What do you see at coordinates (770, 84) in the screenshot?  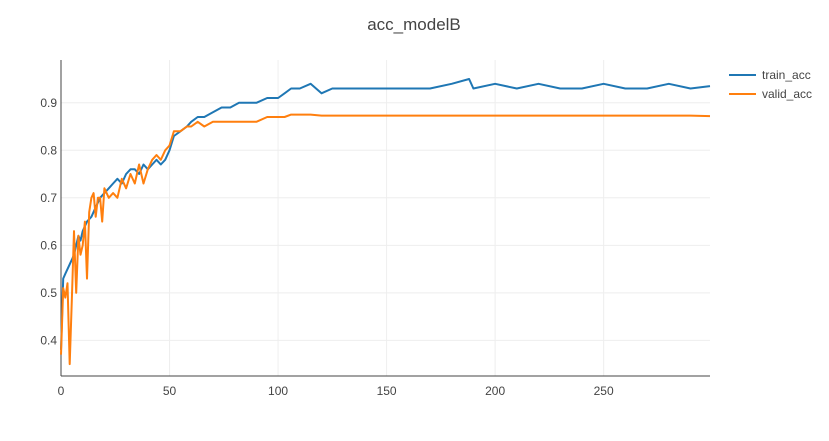 I see `legend: train_acc valid_acc` at bounding box center [770, 84].